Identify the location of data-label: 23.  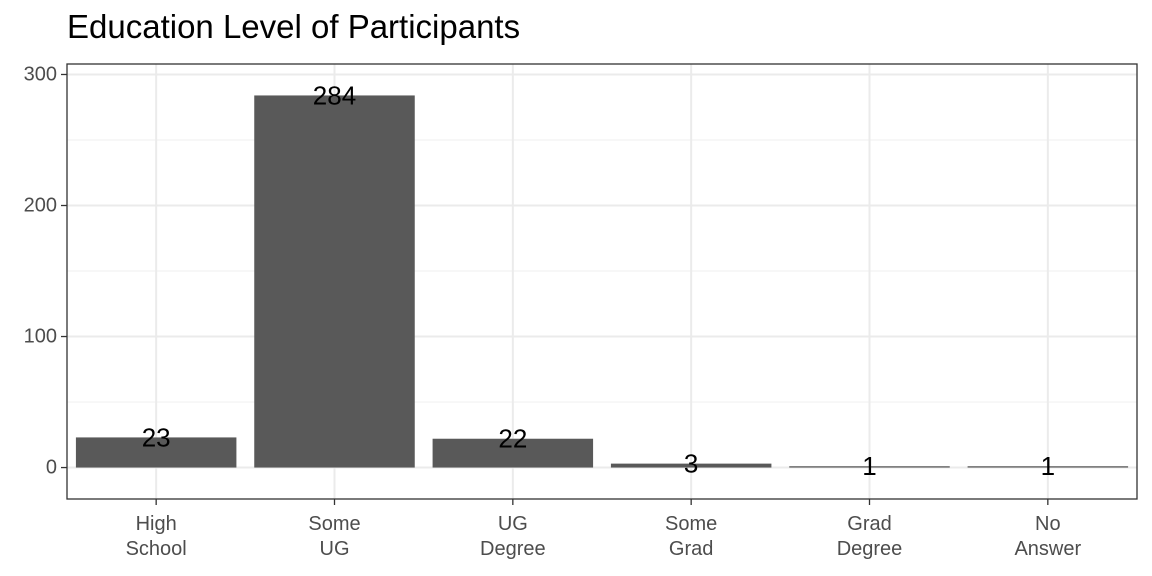
(156, 437).